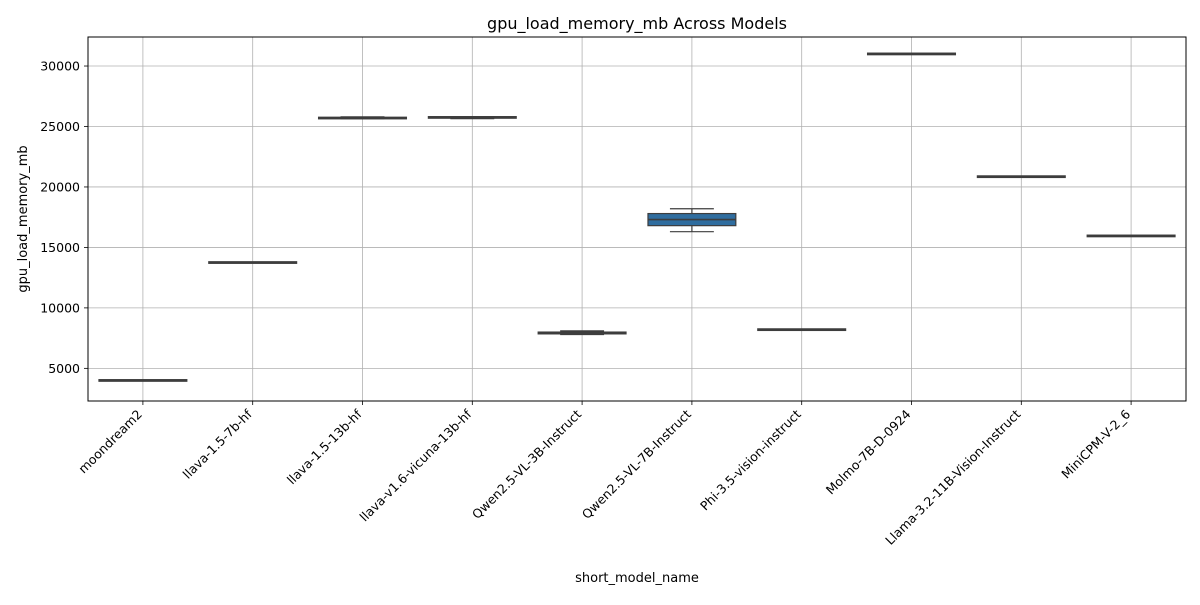 The height and width of the screenshot is (605, 1200). I want to click on y-axis-ticks: 5000 10000 15000 20000 25000 30000, so click(64, 217).